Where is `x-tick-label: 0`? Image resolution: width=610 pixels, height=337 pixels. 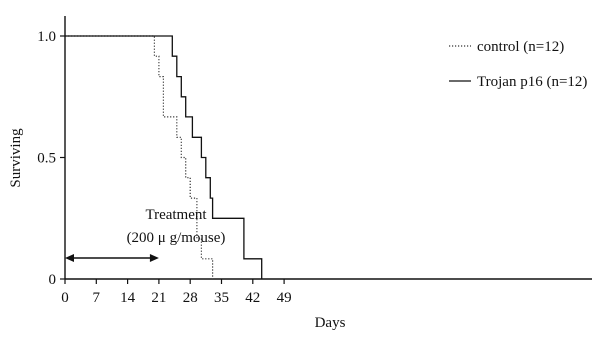
x-tick-label: 0 is located at coordinates (65, 298).